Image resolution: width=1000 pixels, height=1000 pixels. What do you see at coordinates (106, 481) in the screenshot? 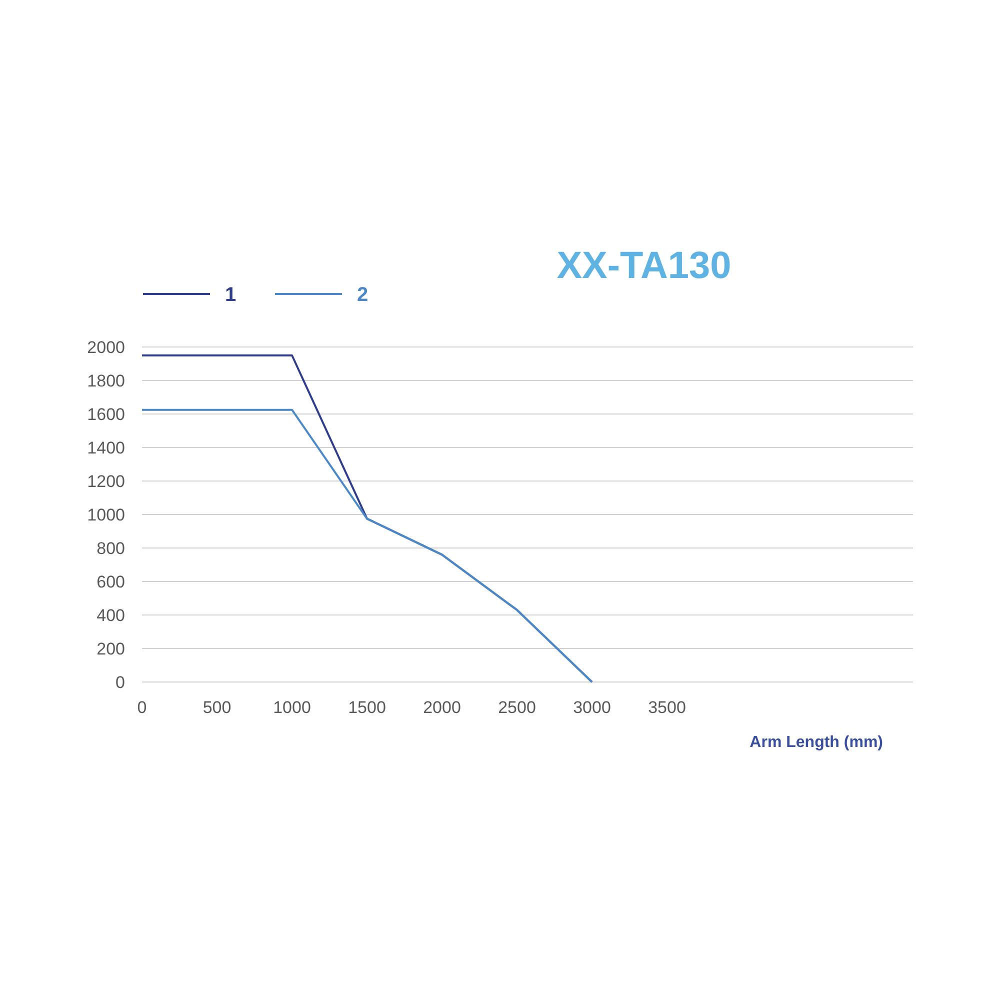
I see `y-tick-label: 1200` at bounding box center [106, 481].